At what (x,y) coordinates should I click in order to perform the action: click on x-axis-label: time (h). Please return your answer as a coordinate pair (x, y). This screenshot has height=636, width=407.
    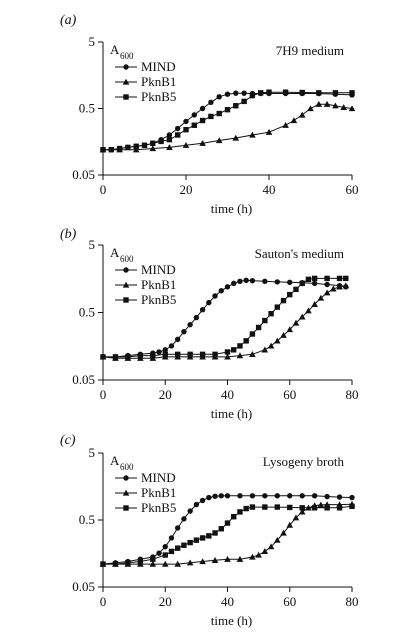
    Looking at the image, I should click on (232, 208).